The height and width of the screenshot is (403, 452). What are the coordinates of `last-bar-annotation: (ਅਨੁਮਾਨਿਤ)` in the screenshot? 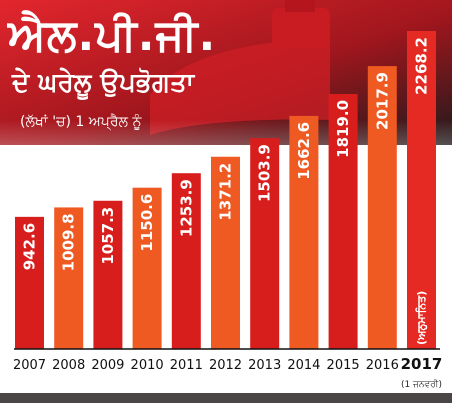 It's located at (421, 318).